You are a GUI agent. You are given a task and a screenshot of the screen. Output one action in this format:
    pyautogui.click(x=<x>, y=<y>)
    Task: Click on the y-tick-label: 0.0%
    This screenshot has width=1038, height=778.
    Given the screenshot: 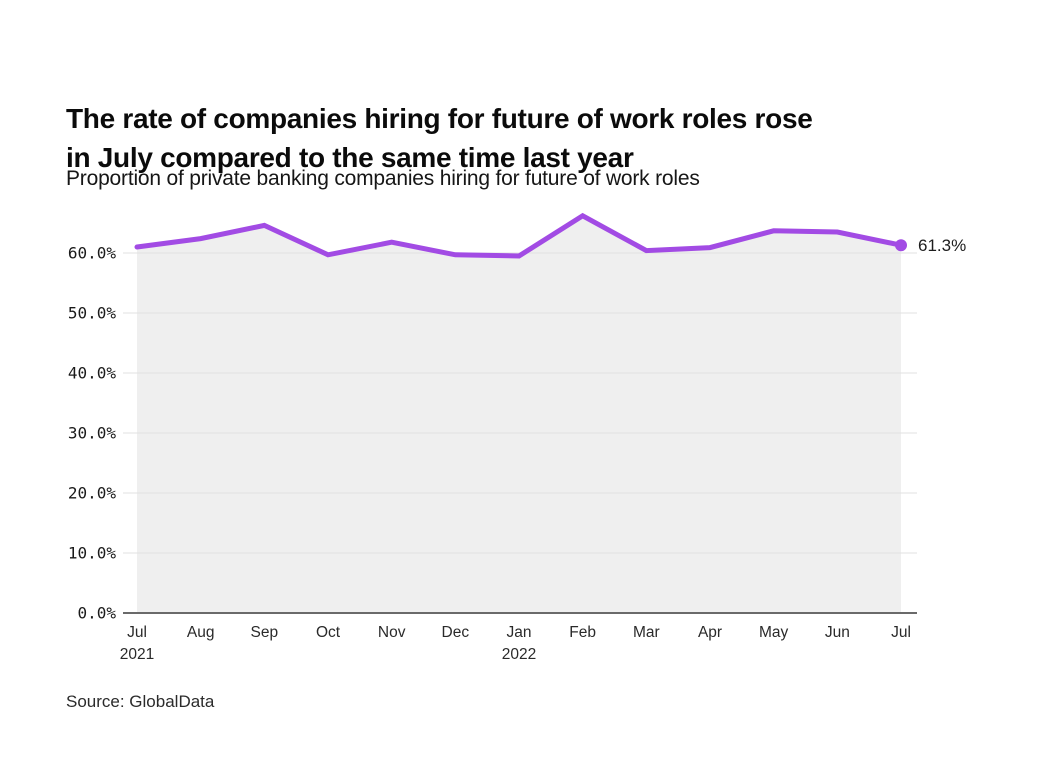 What is the action you would take?
    pyautogui.click(x=96, y=613)
    